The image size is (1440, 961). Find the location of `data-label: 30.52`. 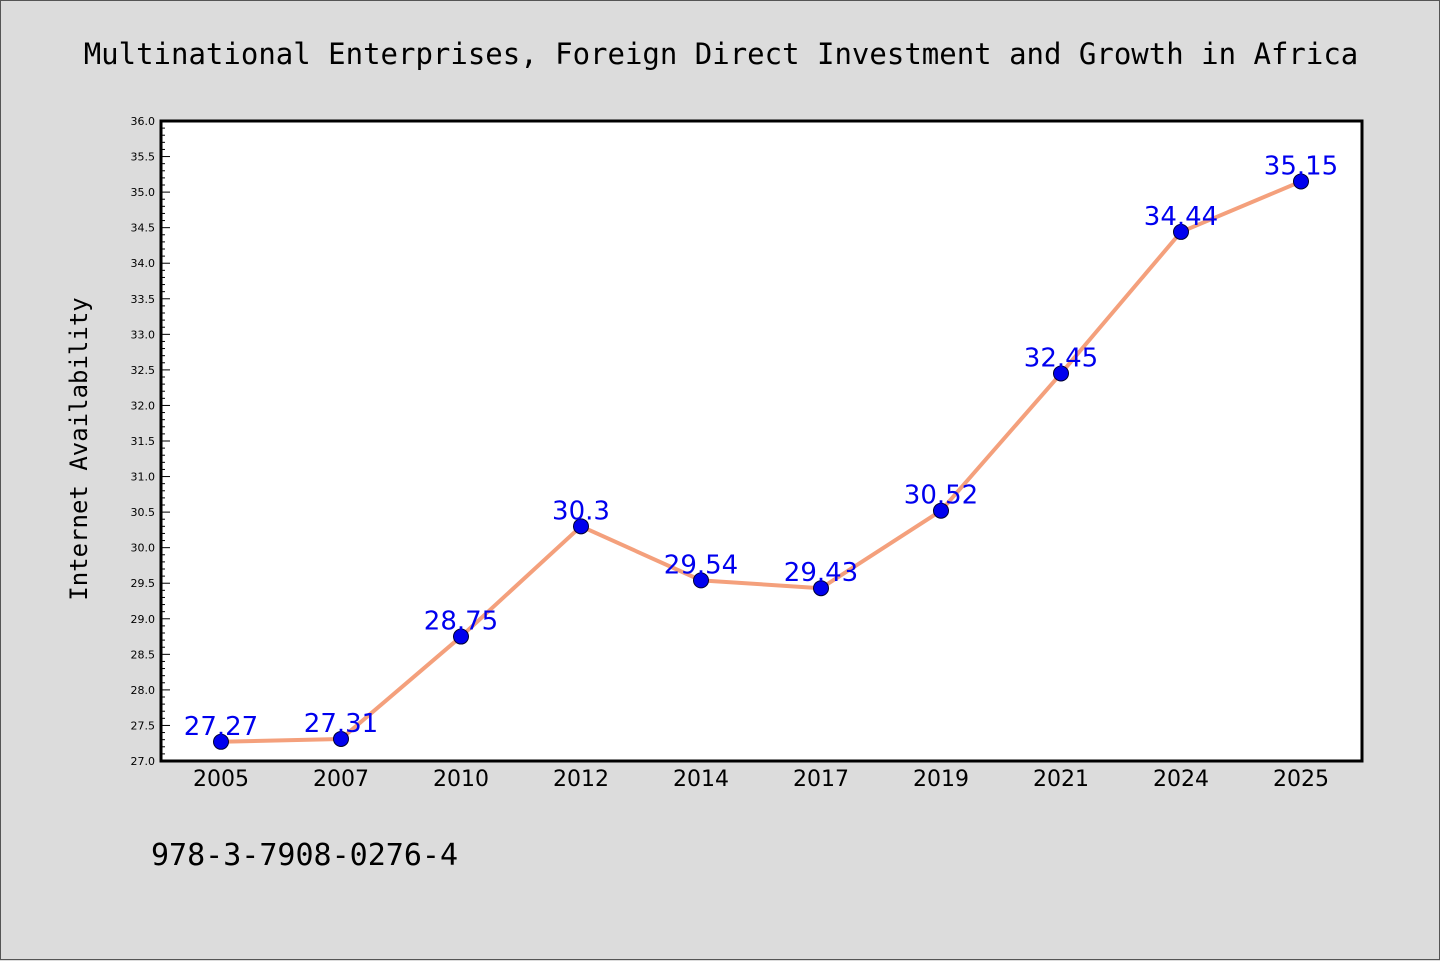

data-label: 30.52 is located at coordinates (941, 496).